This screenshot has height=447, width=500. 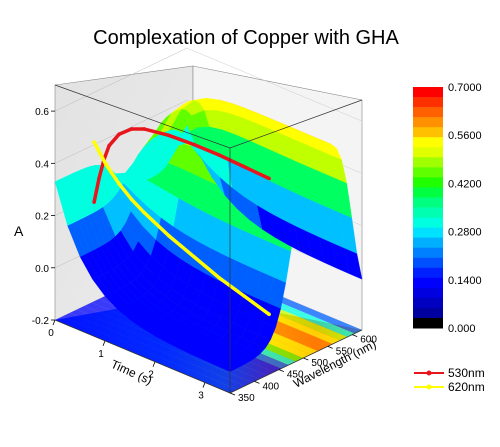 What do you see at coordinates (246, 398) in the screenshot?
I see `y-tick-label: 350` at bounding box center [246, 398].